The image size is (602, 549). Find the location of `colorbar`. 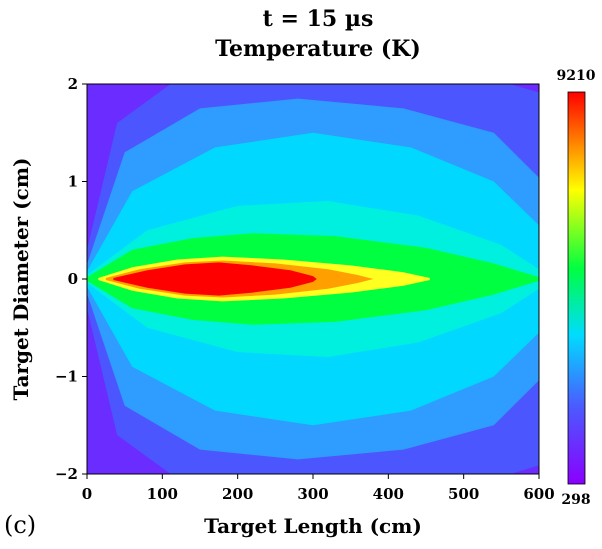

colorbar is located at coordinates (576, 288).